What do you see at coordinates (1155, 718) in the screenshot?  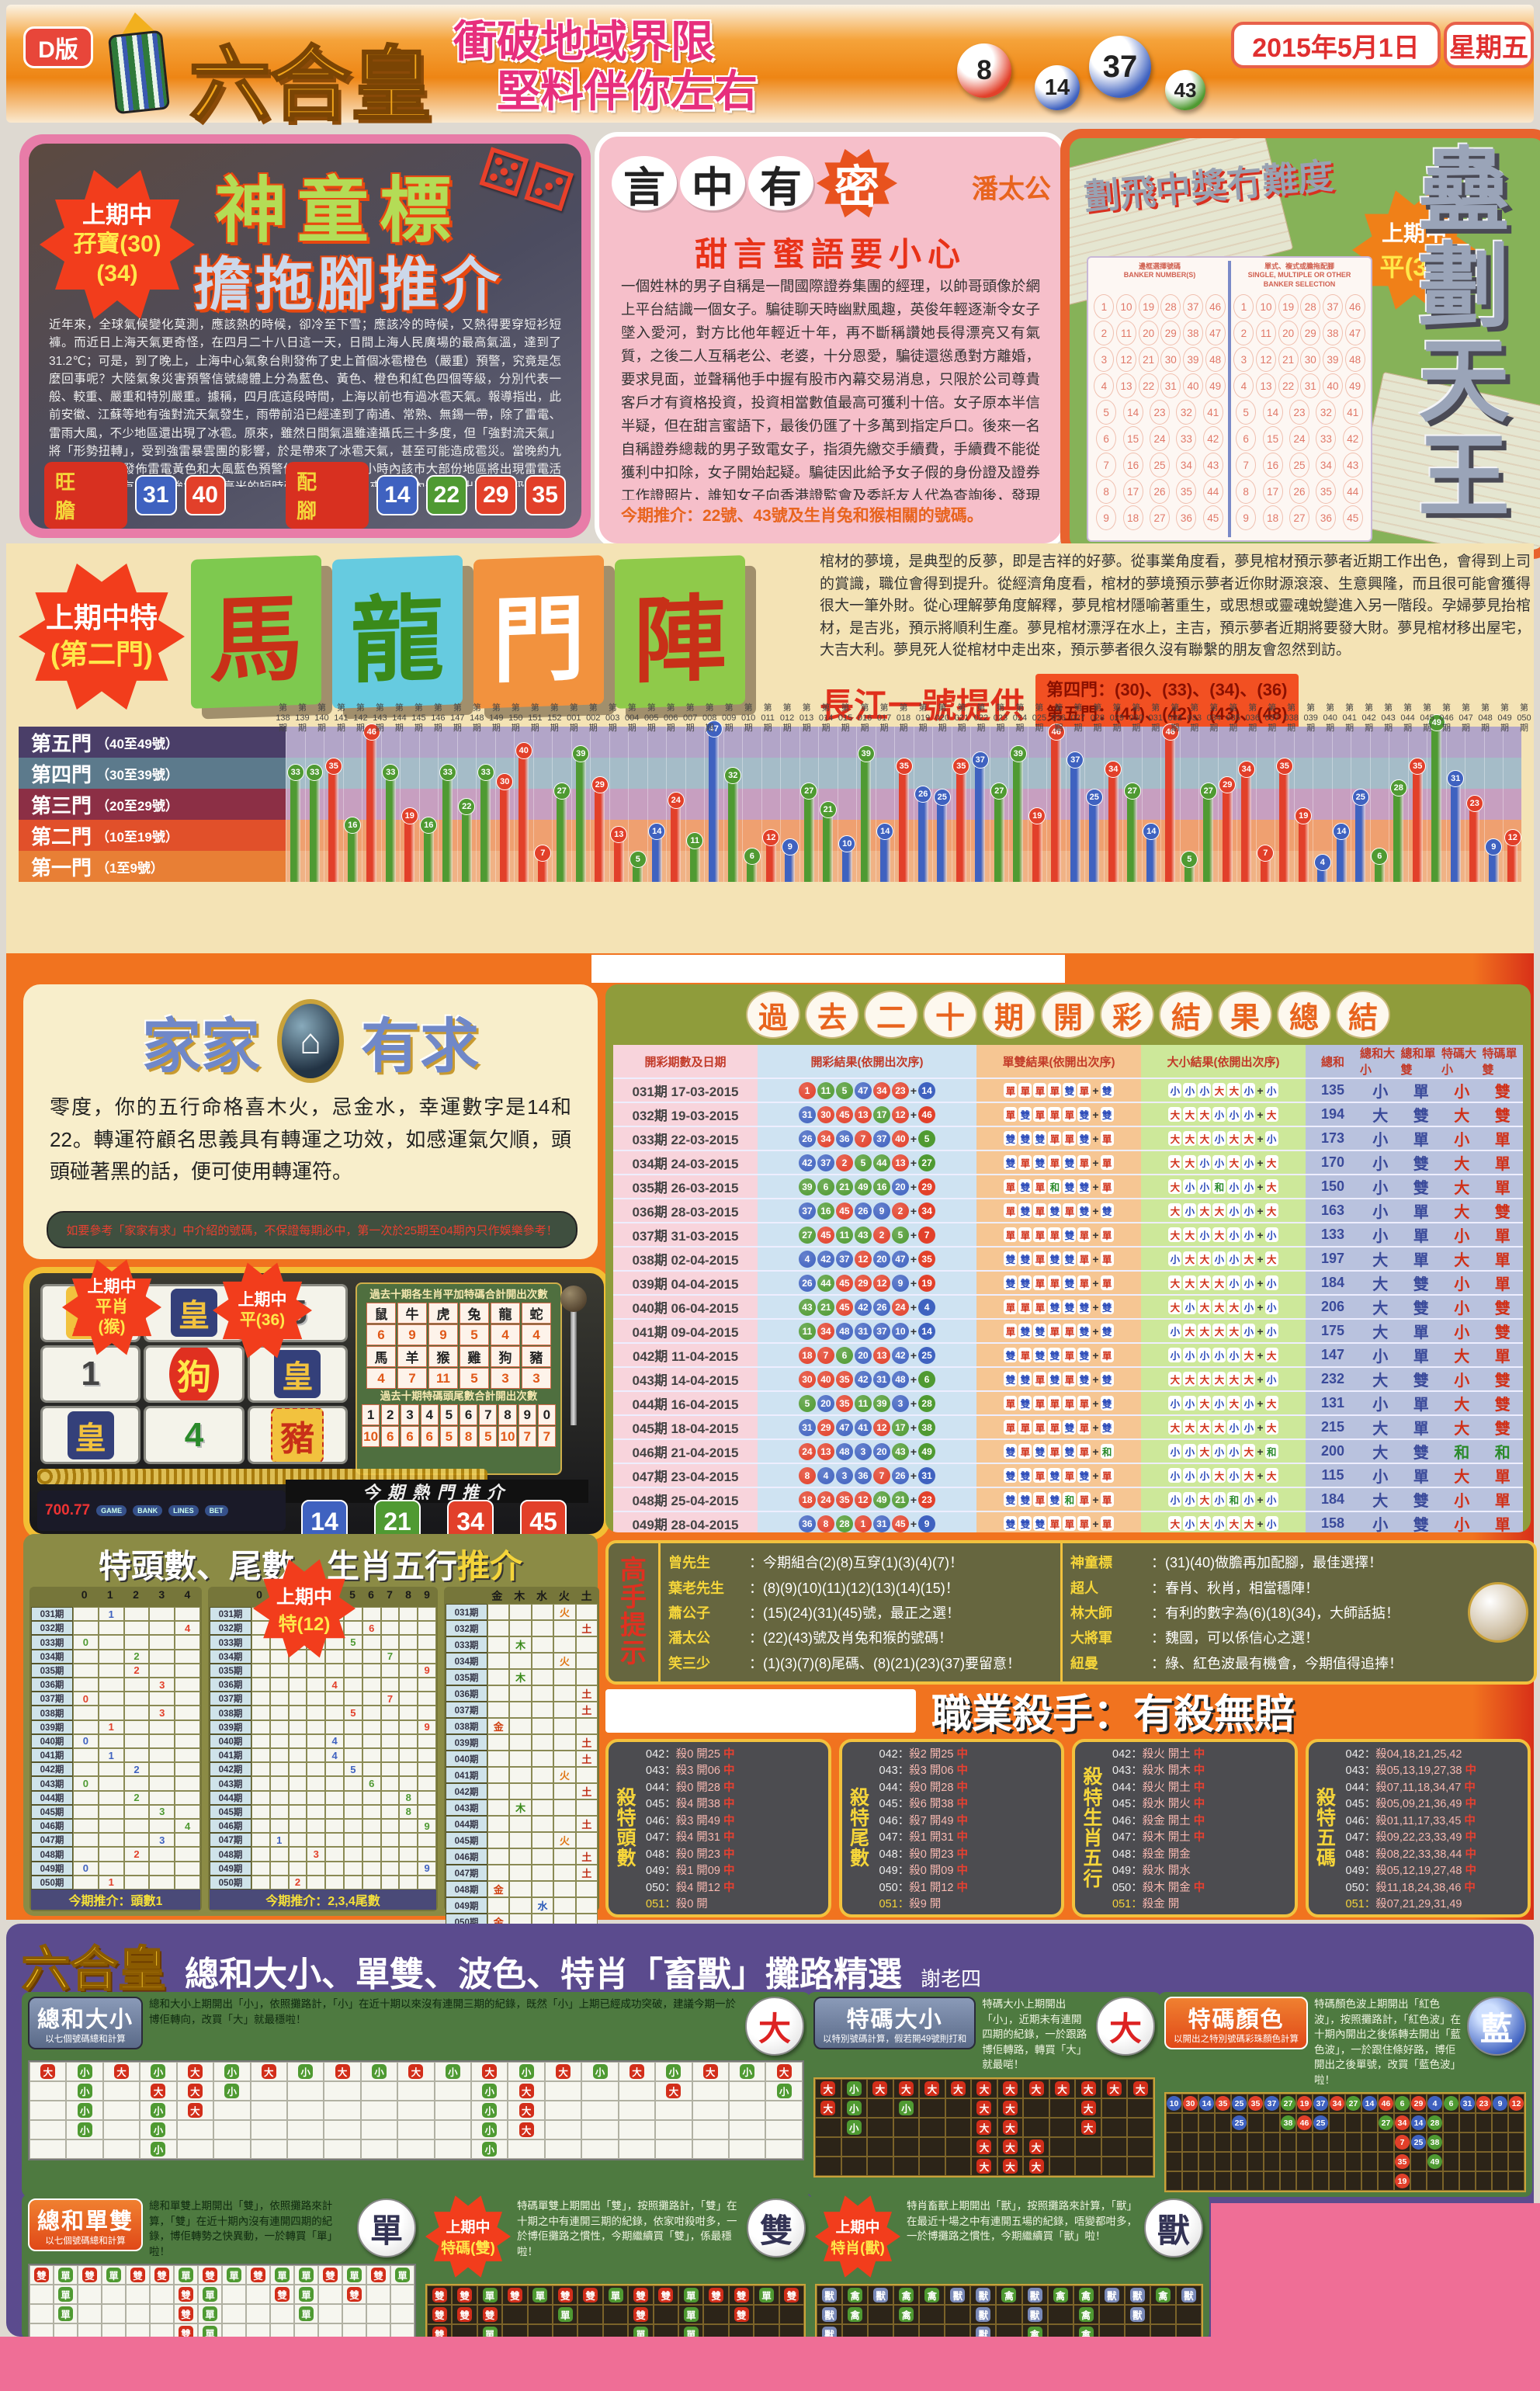 I see `chart-x-tick: 第 031 期` at bounding box center [1155, 718].